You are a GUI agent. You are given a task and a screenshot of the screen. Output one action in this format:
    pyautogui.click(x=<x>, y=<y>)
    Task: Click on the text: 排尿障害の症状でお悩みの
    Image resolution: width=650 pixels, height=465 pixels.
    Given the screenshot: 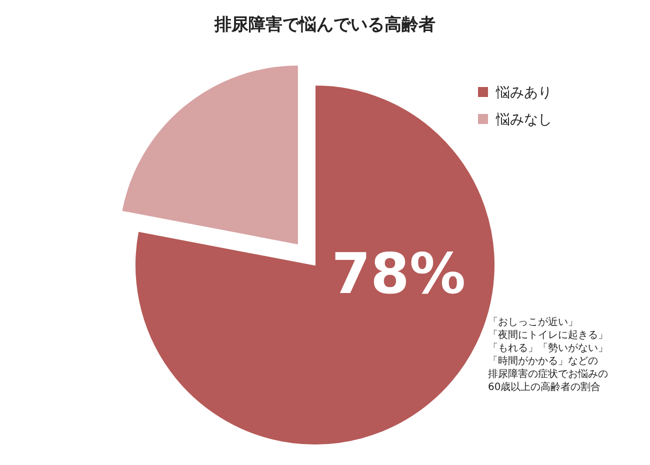 What is the action you would take?
    pyautogui.click(x=548, y=374)
    